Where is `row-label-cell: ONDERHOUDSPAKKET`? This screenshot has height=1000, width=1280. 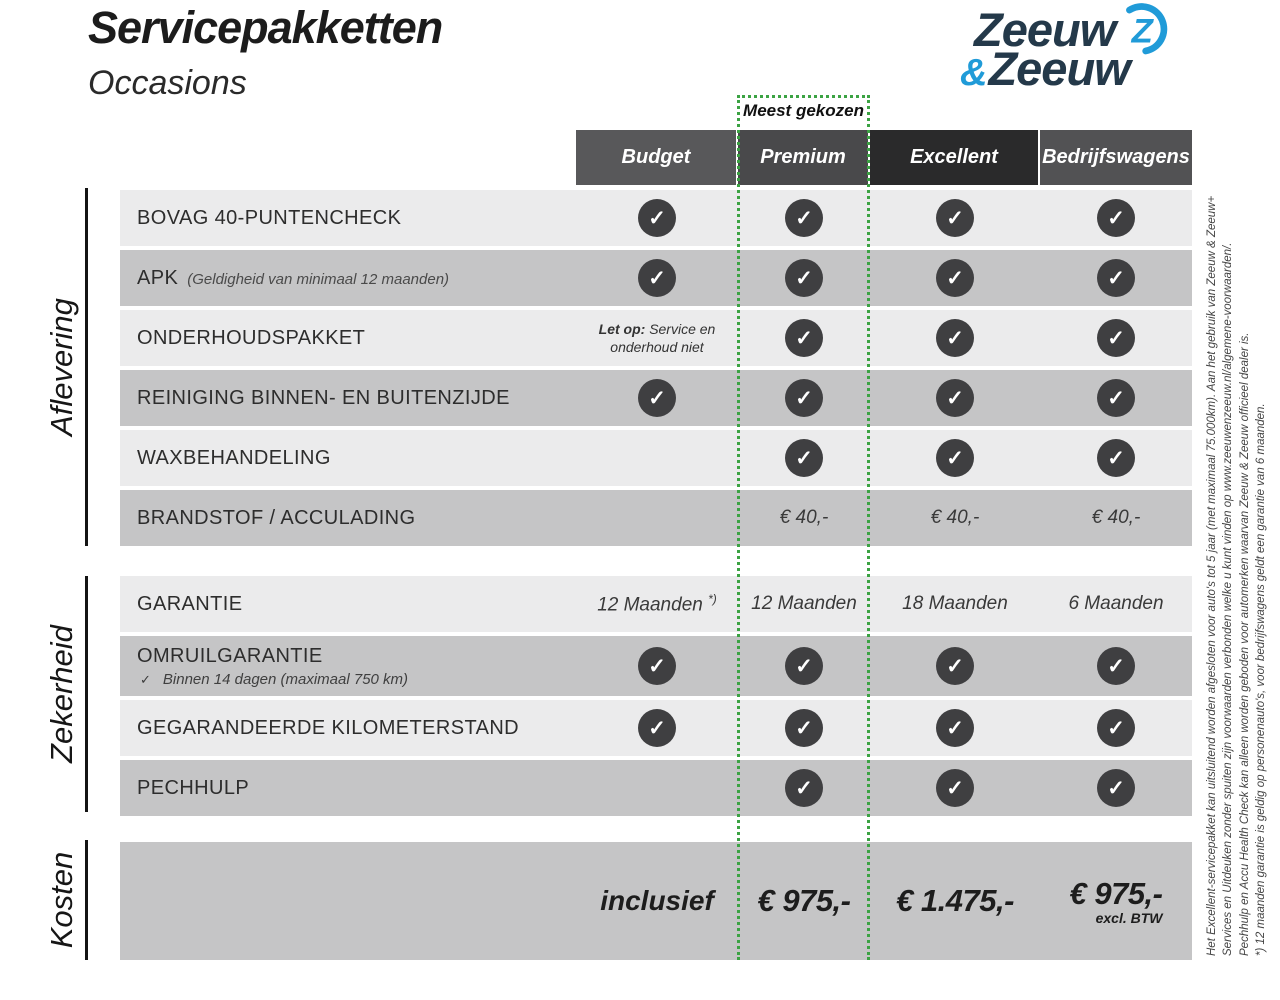
row-label-cell: ONDERHOUDSPAKKET is located at coordinates (348, 338).